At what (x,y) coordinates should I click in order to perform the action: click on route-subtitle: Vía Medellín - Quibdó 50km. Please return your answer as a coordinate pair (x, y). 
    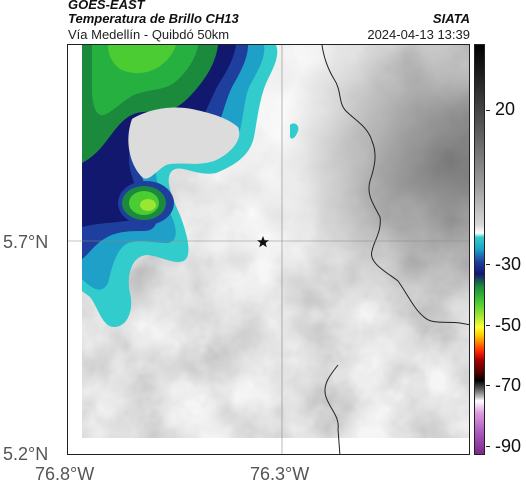
    Looking at the image, I should click on (149, 34).